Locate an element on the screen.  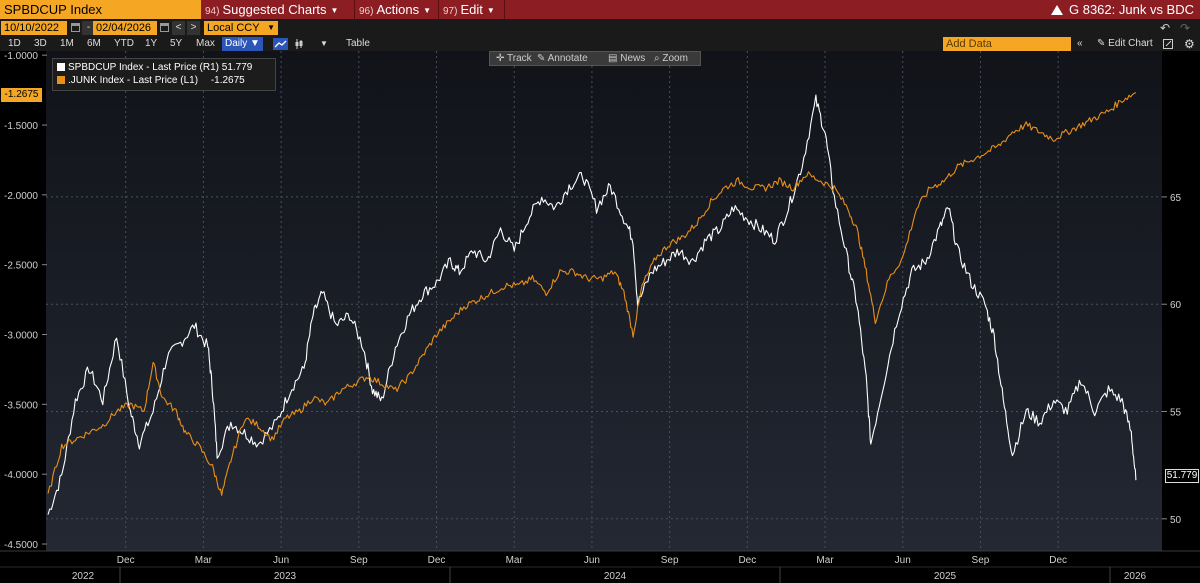
prev-period-button: < is located at coordinates (178, 28).